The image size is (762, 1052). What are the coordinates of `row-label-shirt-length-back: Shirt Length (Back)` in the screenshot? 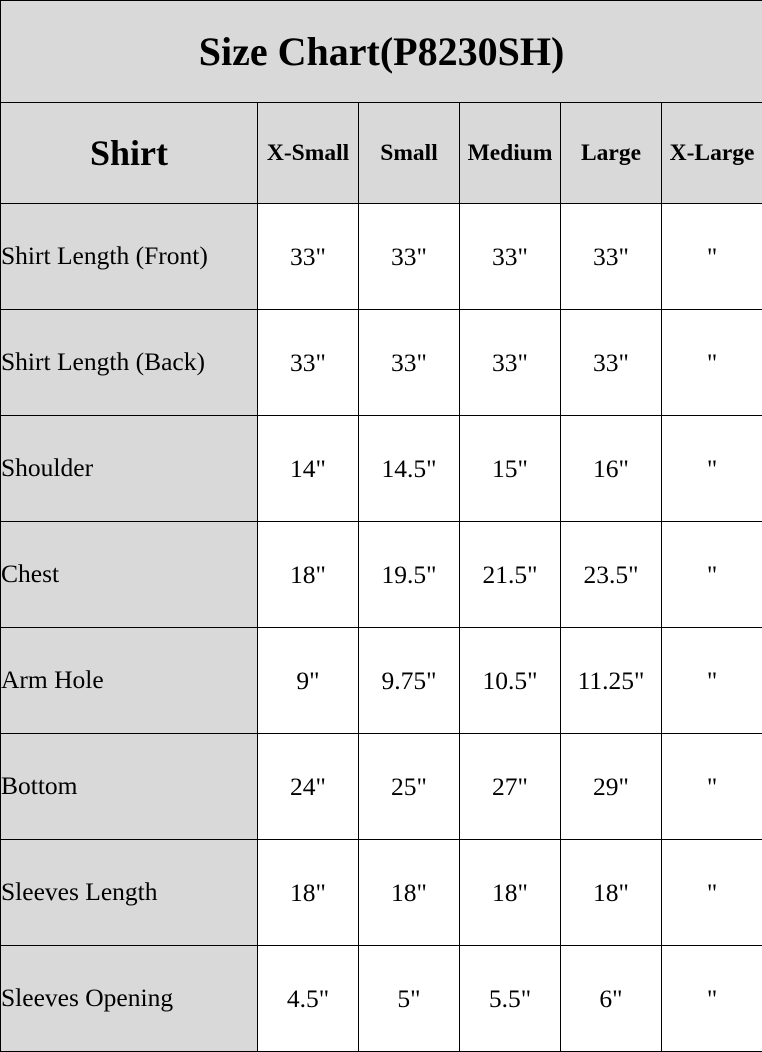 It's located at (129, 362).